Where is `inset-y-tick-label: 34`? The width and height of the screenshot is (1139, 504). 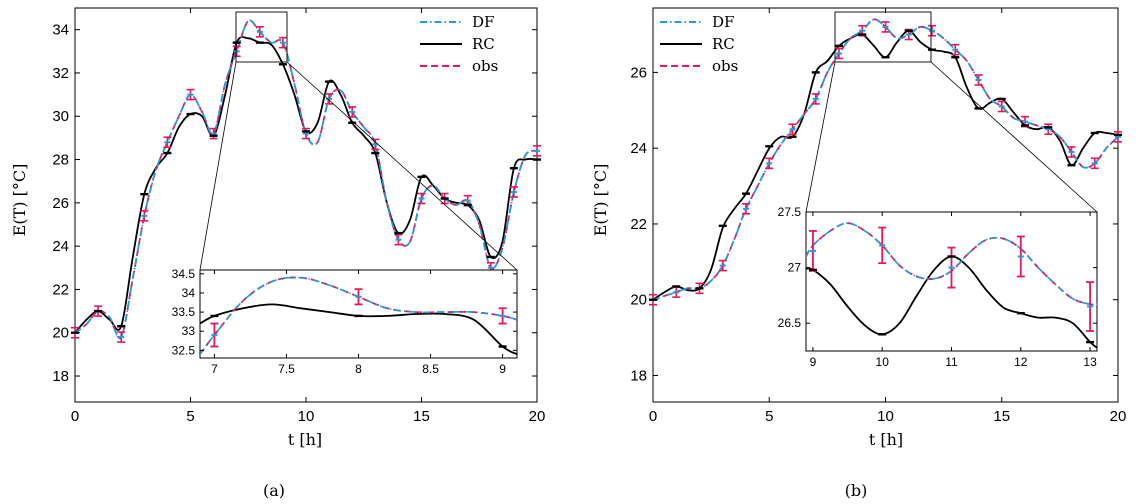 inset-y-tick-label: 34 is located at coordinates (189, 293).